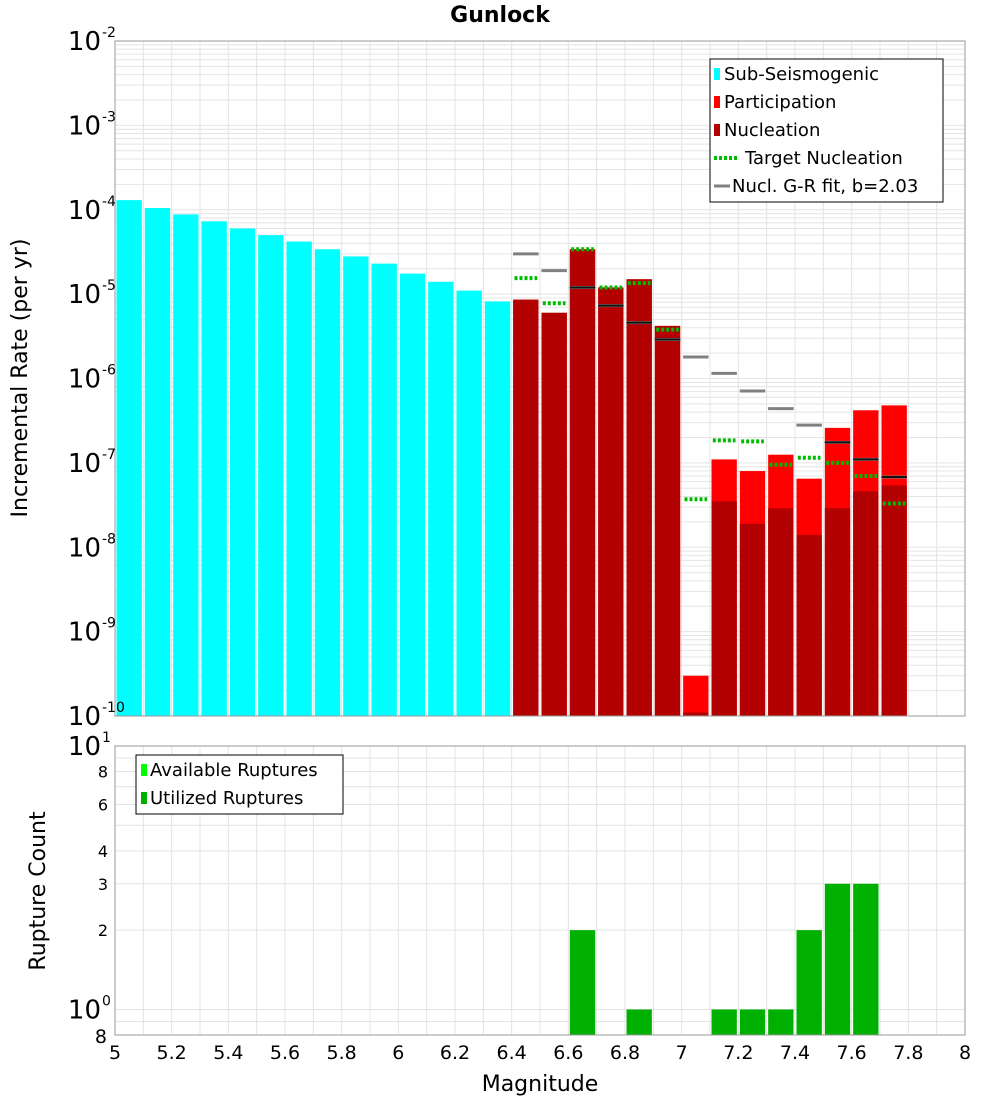  What do you see at coordinates (109, 455) in the screenshot?
I see `y-tick-exponent: -7` at bounding box center [109, 455].